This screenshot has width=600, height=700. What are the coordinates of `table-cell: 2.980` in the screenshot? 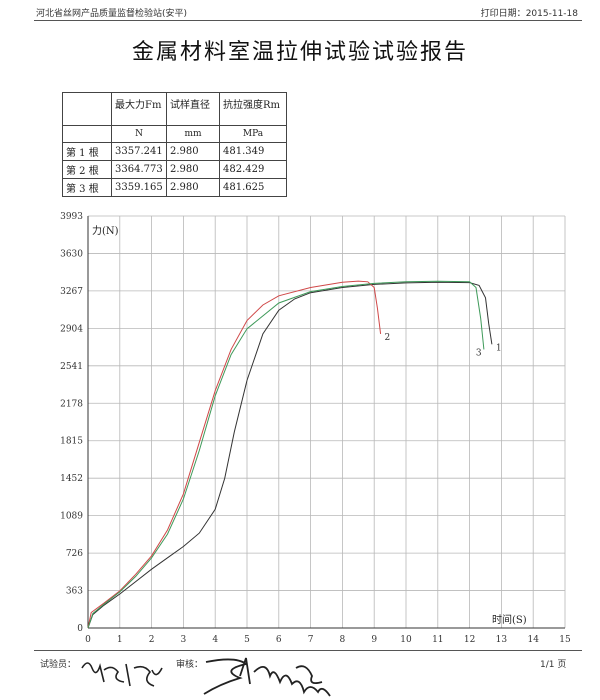 It's located at (193, 187).